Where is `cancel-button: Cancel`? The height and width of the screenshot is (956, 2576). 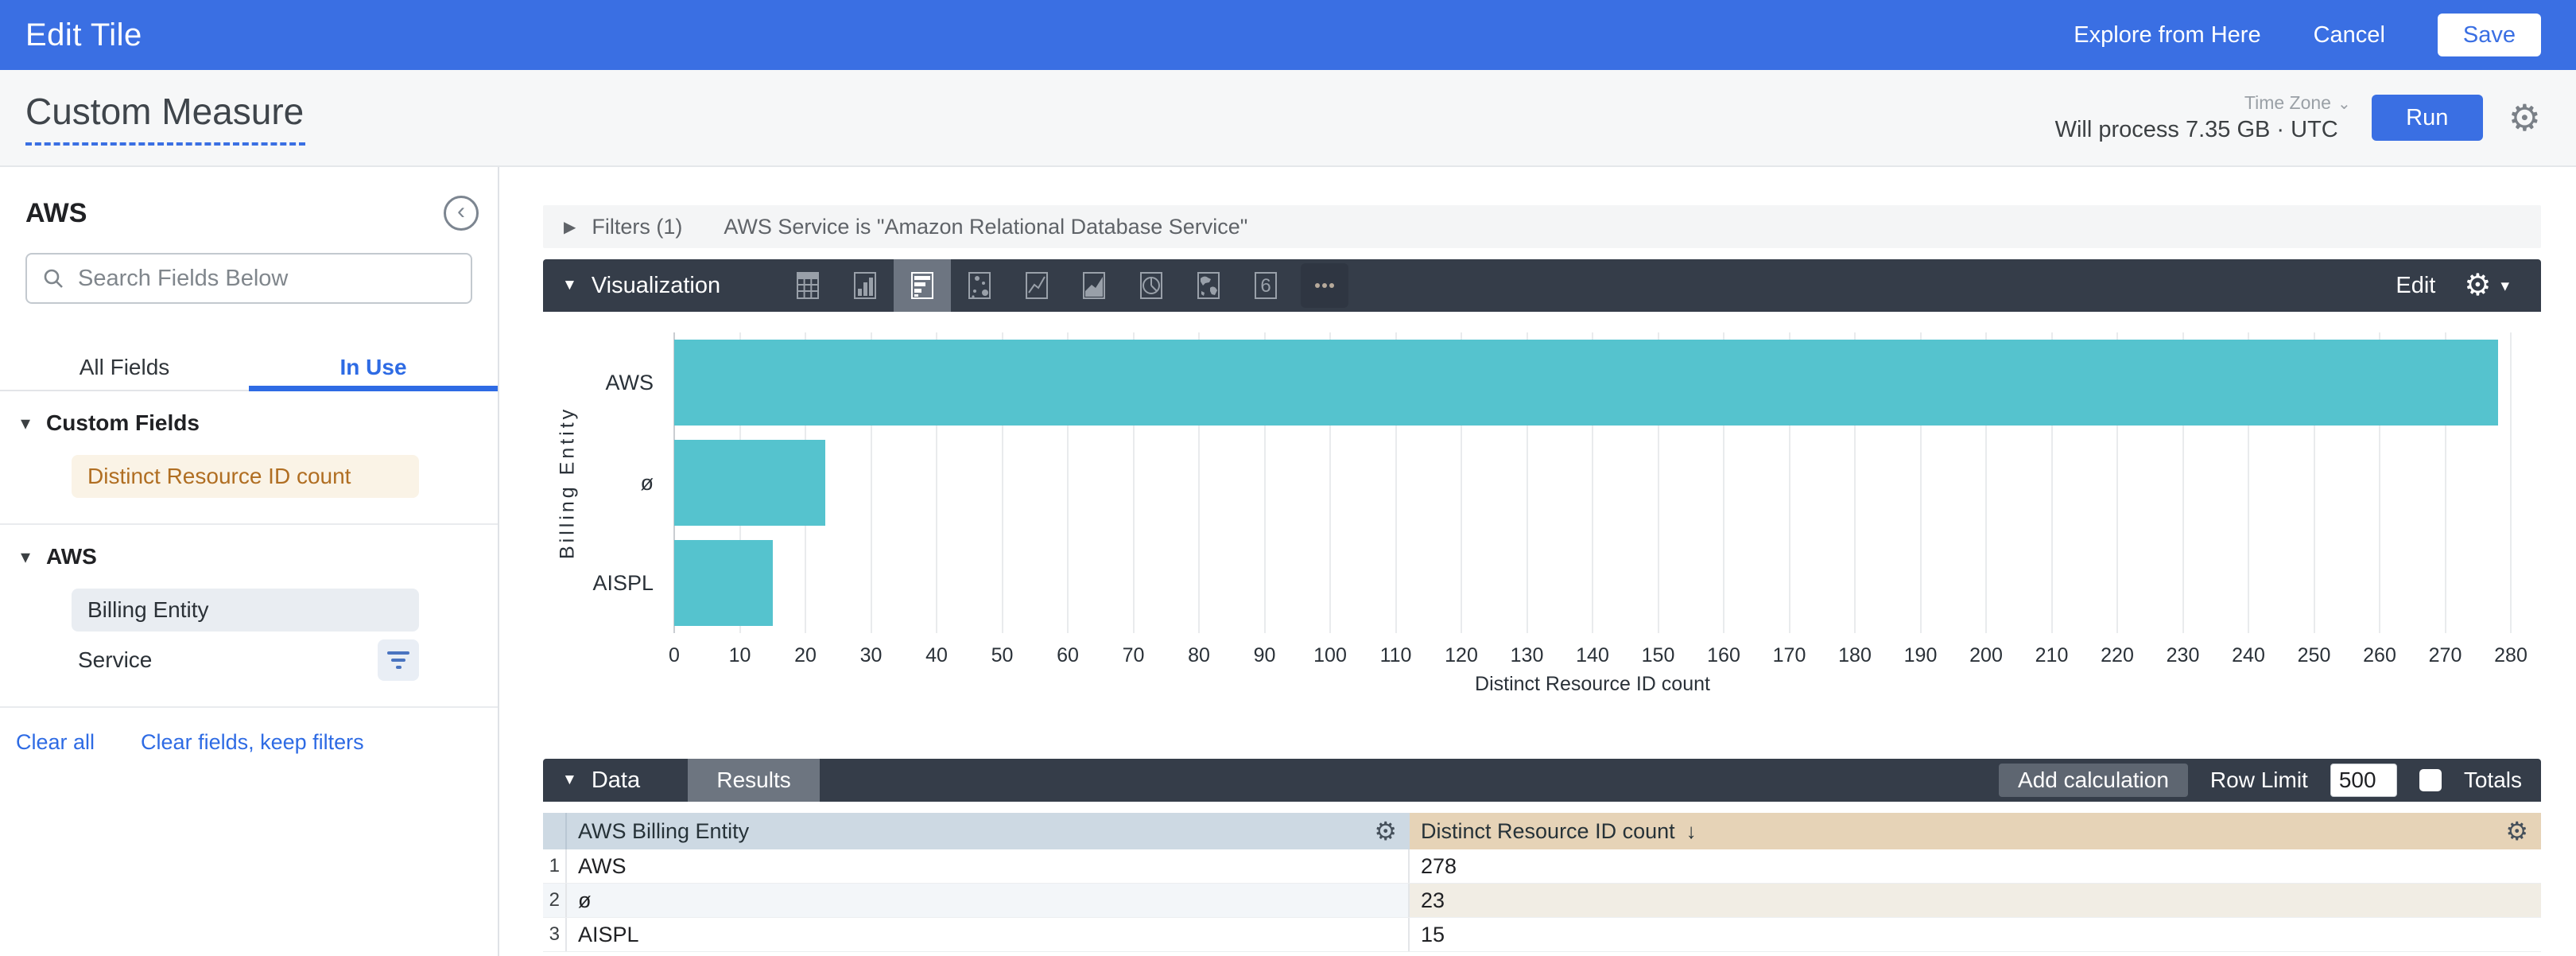 cancel-button: Cancel is located at coordinates (2349, 34).